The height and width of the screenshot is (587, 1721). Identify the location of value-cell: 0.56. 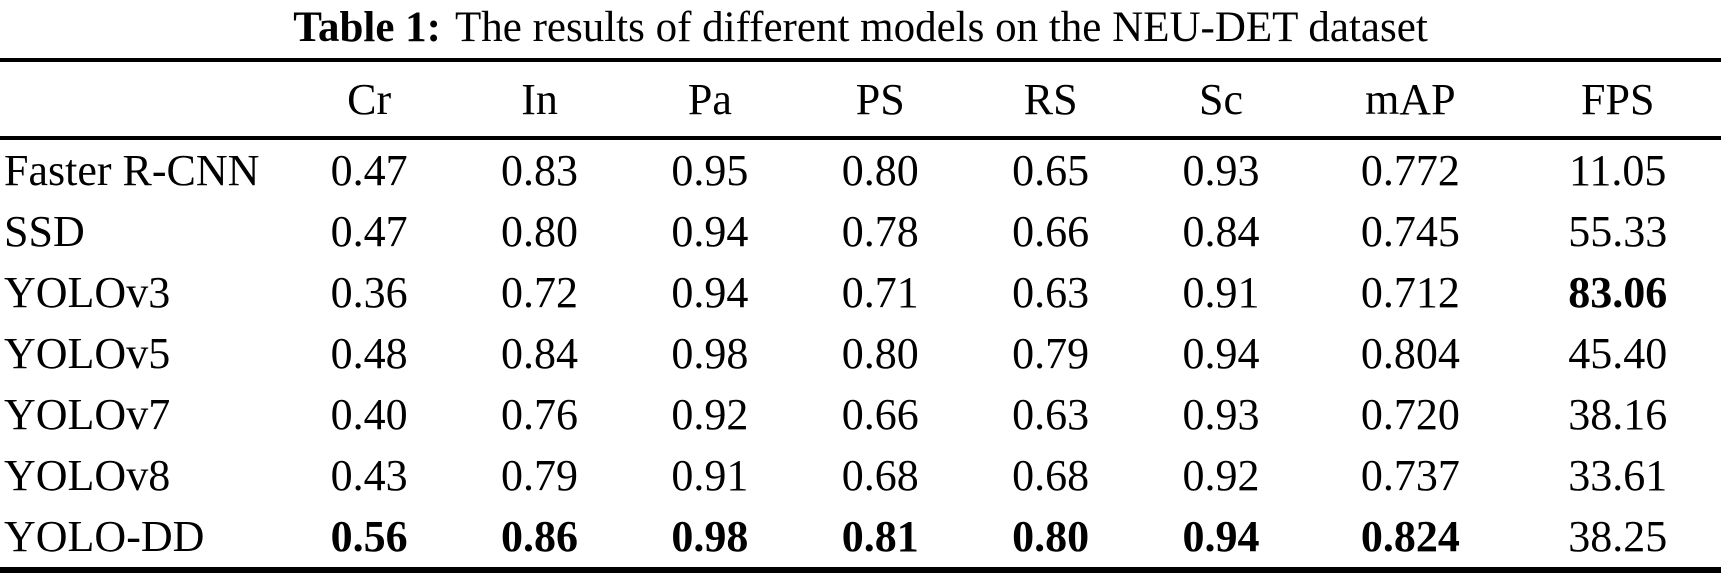
(369, 536).